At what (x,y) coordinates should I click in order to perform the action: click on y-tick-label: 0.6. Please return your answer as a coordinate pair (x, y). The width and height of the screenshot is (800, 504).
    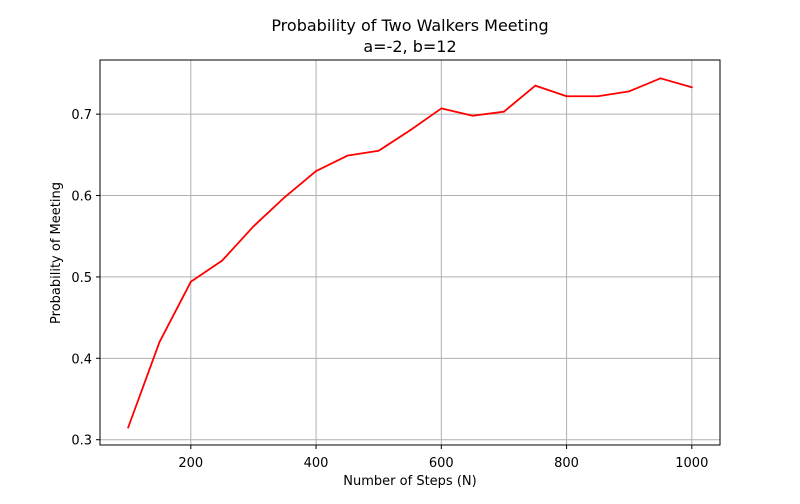
    Looking at the image, I should click on (81, 197).